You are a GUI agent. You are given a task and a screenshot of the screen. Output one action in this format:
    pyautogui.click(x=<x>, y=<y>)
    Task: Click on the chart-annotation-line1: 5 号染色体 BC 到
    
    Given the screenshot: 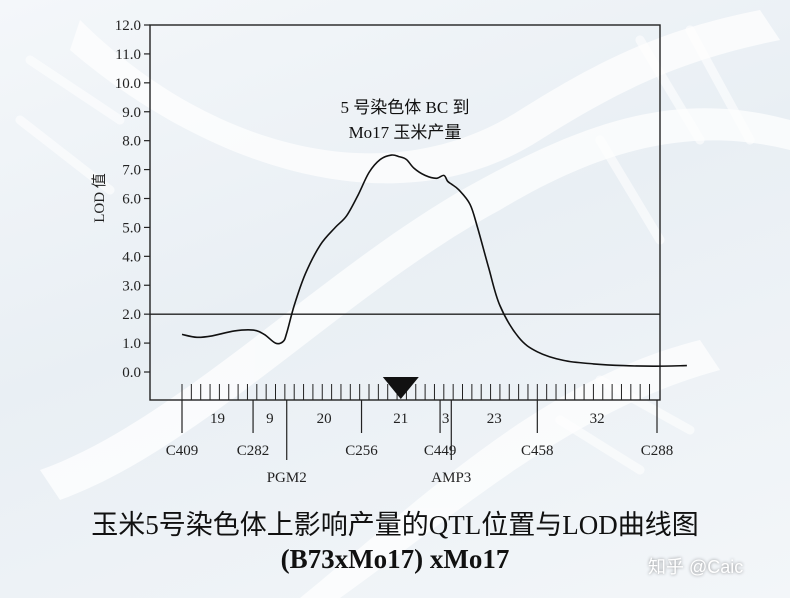 What is the action you would take?
    pyautogui.click(x=405, y=107)
    